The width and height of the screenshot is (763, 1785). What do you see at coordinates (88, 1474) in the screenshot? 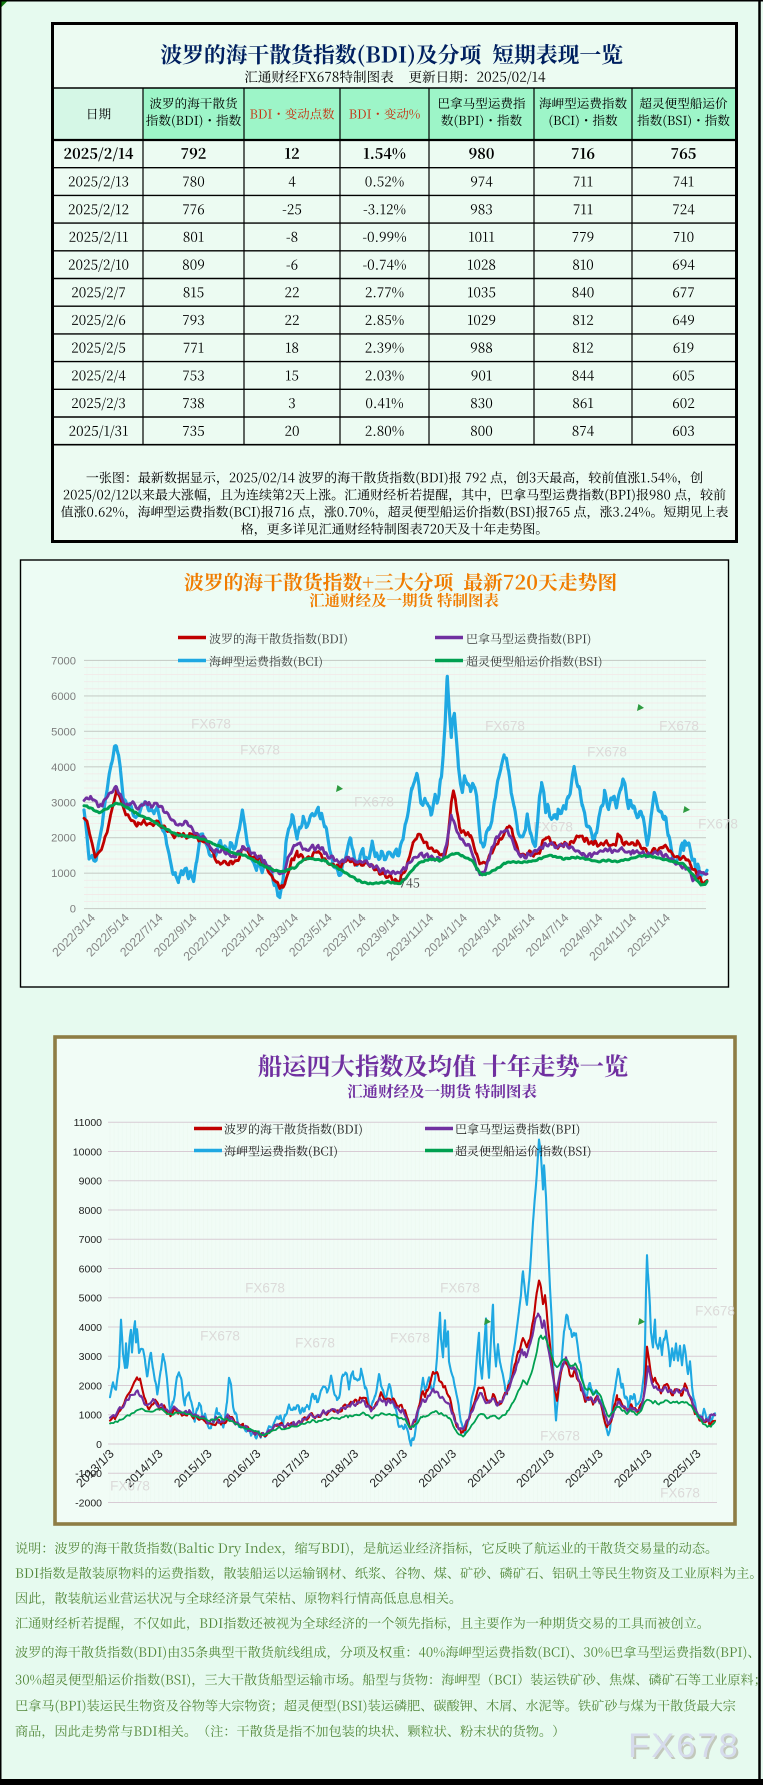
I see `svg-text: -1000` at bounding box center [88, 1474].